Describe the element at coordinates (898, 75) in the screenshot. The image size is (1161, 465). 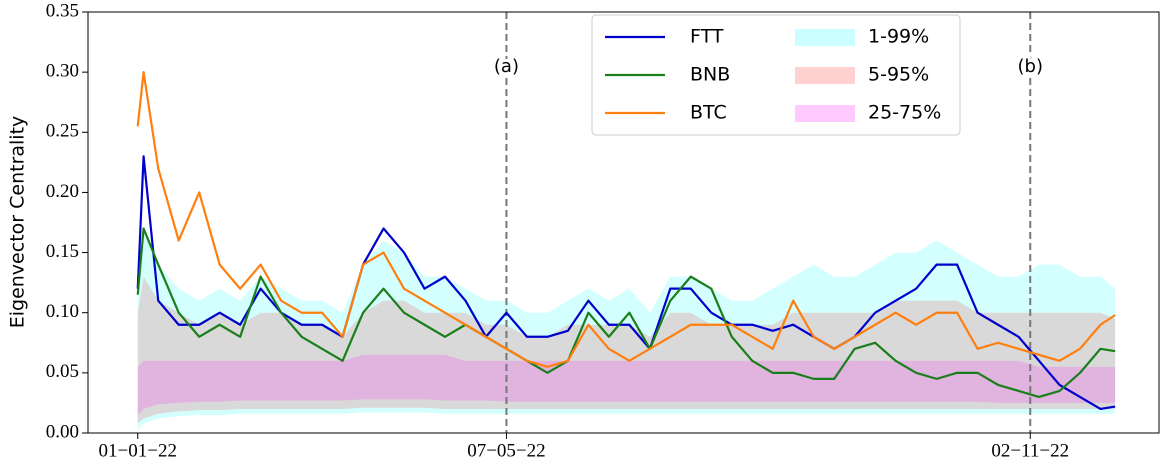
I see `legend-label: 5-95%` at that location.